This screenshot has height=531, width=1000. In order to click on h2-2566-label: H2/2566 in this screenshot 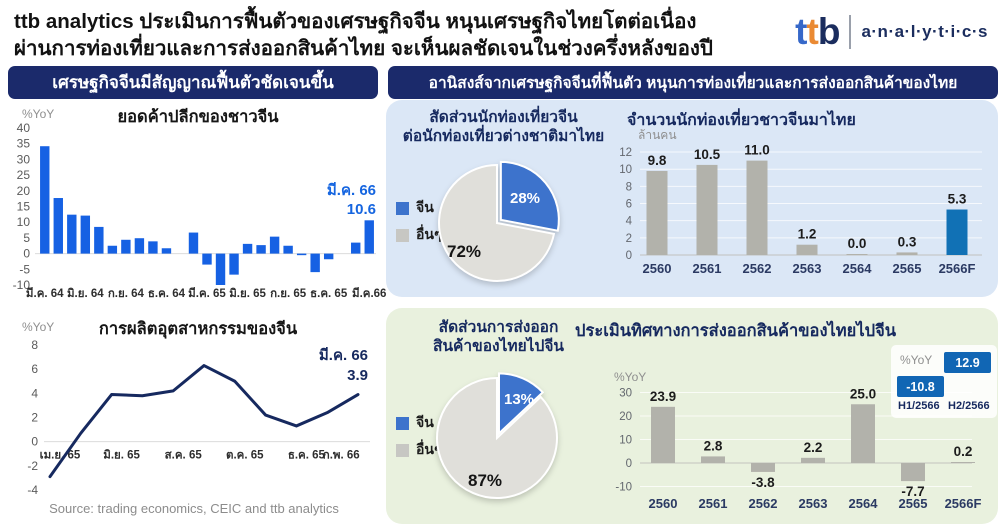, I will do `click(969, 406)`.